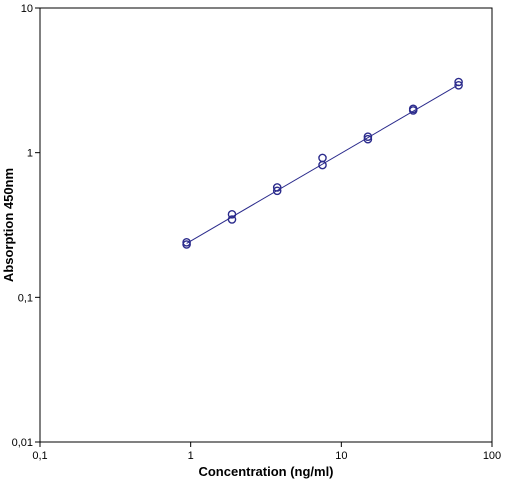  I want to click on y-tick-label: 10, so click(27, 9).